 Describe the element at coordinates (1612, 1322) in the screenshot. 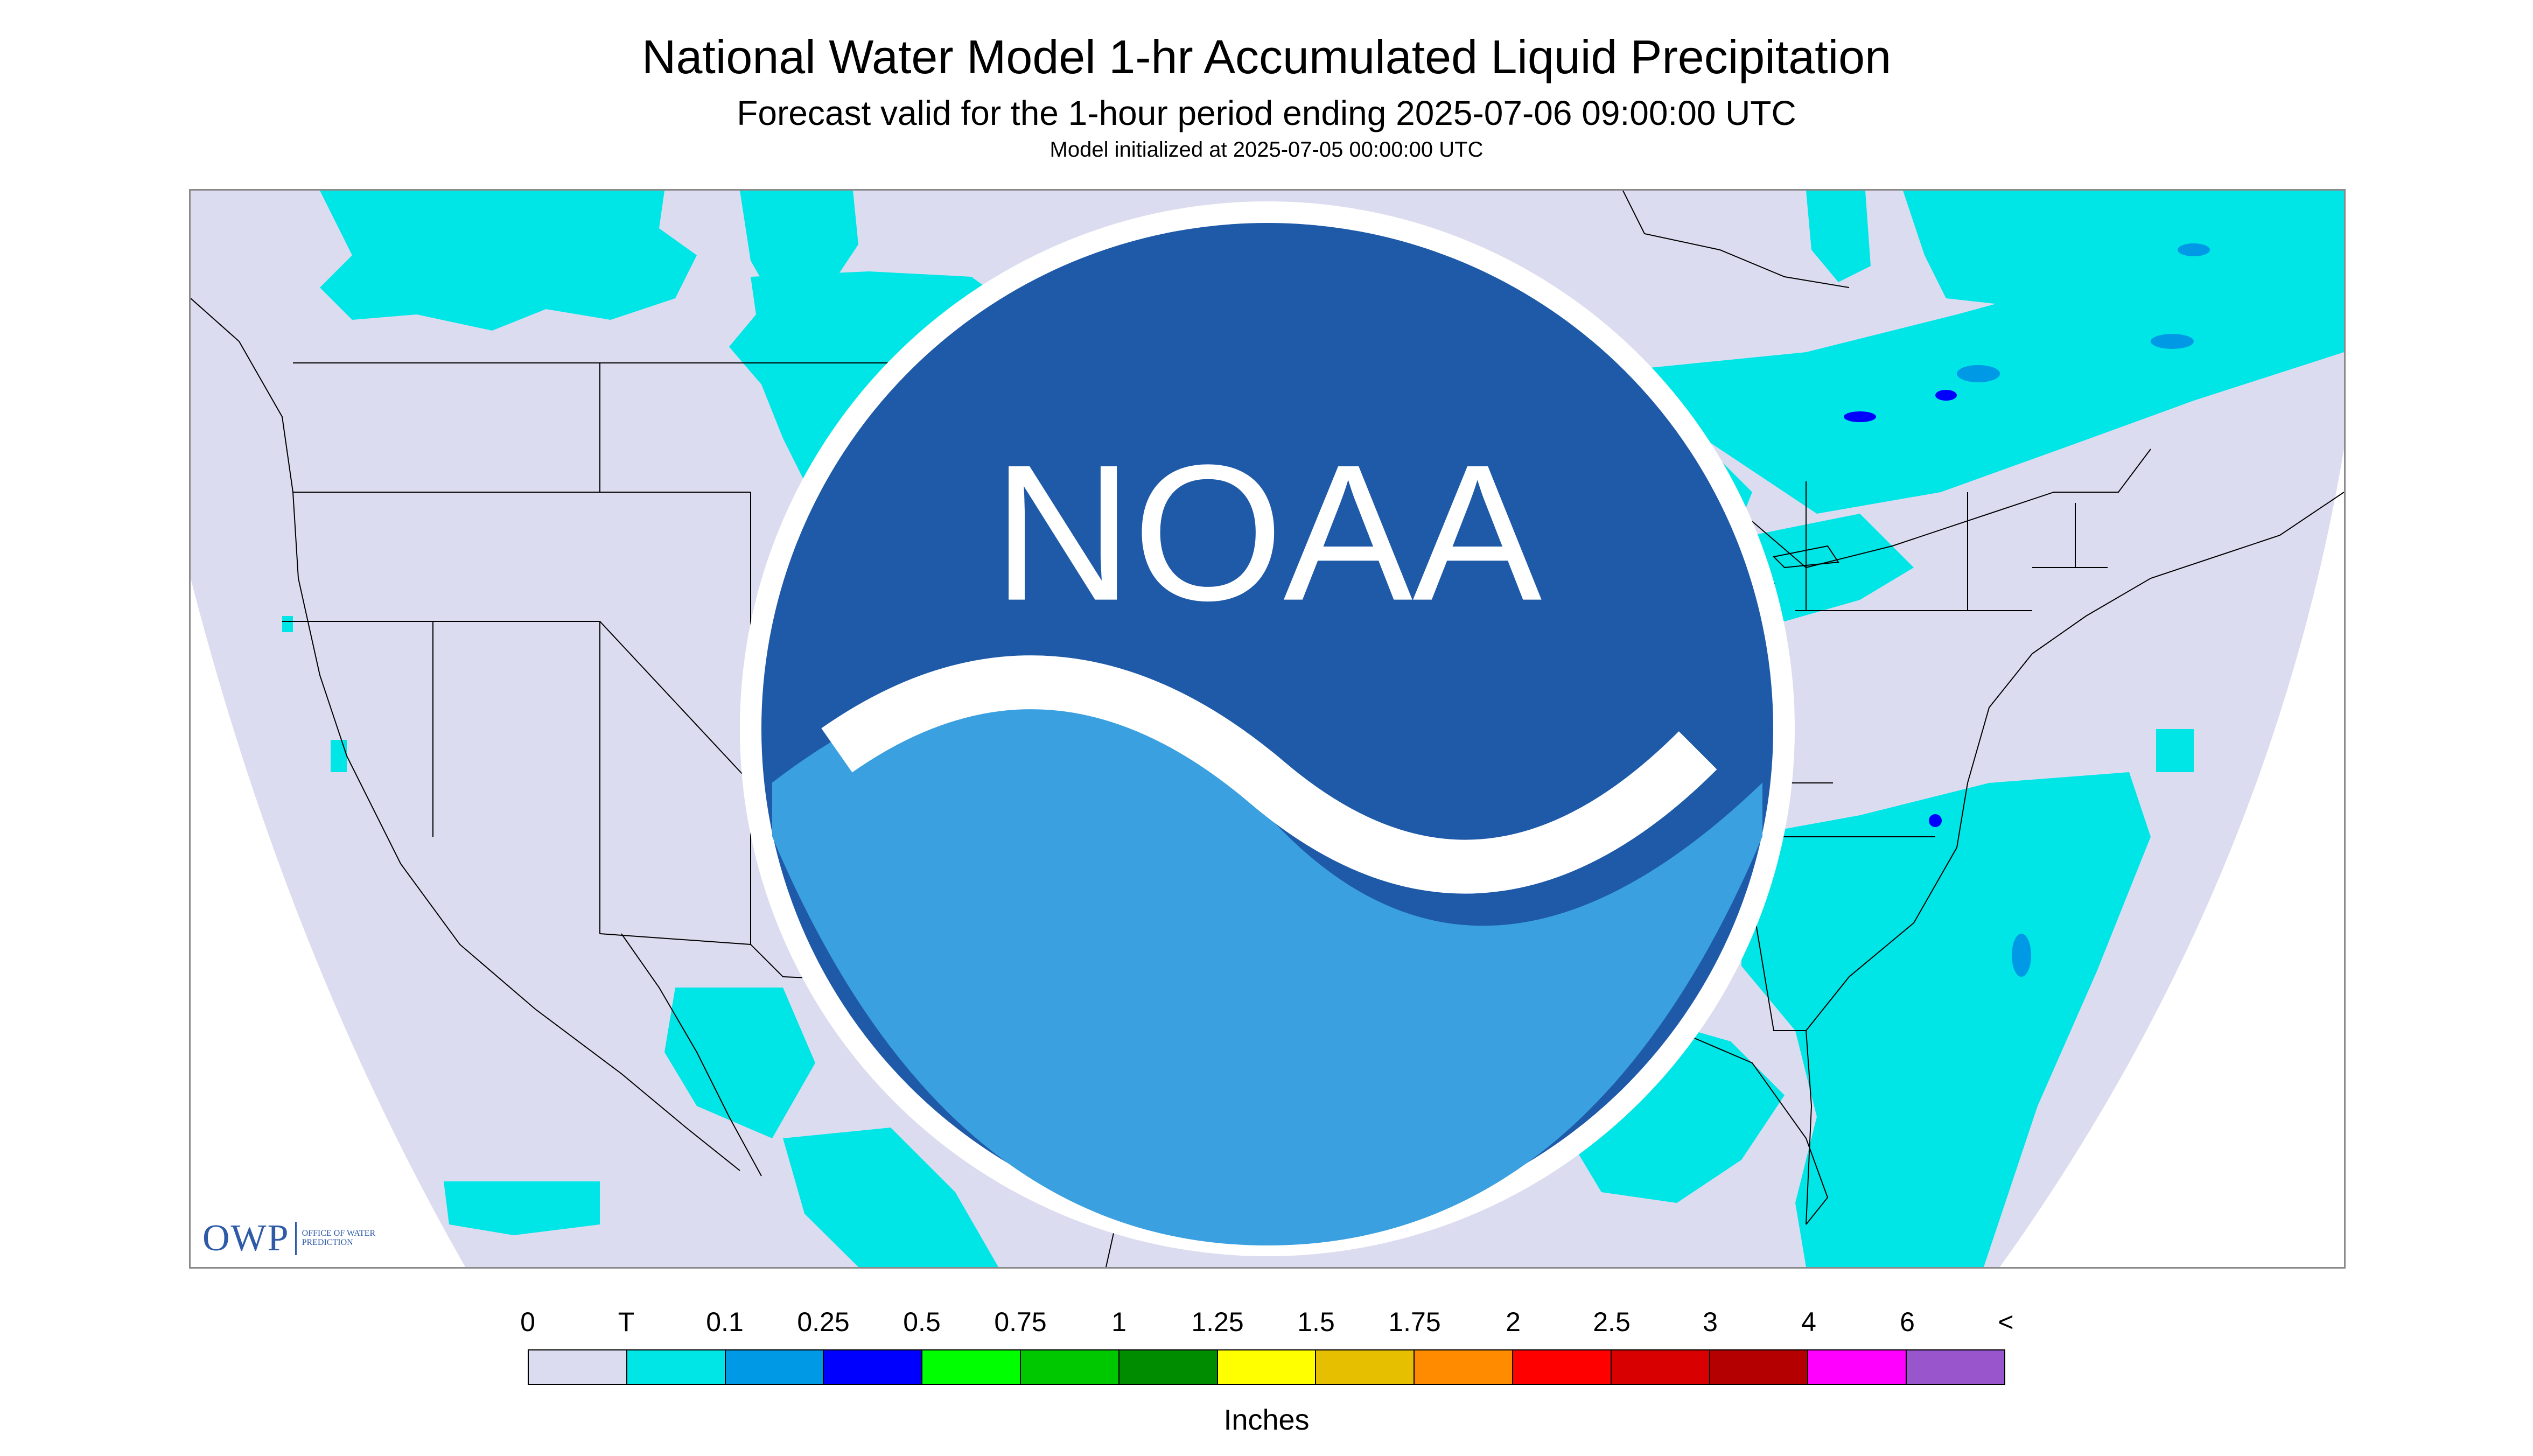

I see `legend-label: 2.5` at that location.